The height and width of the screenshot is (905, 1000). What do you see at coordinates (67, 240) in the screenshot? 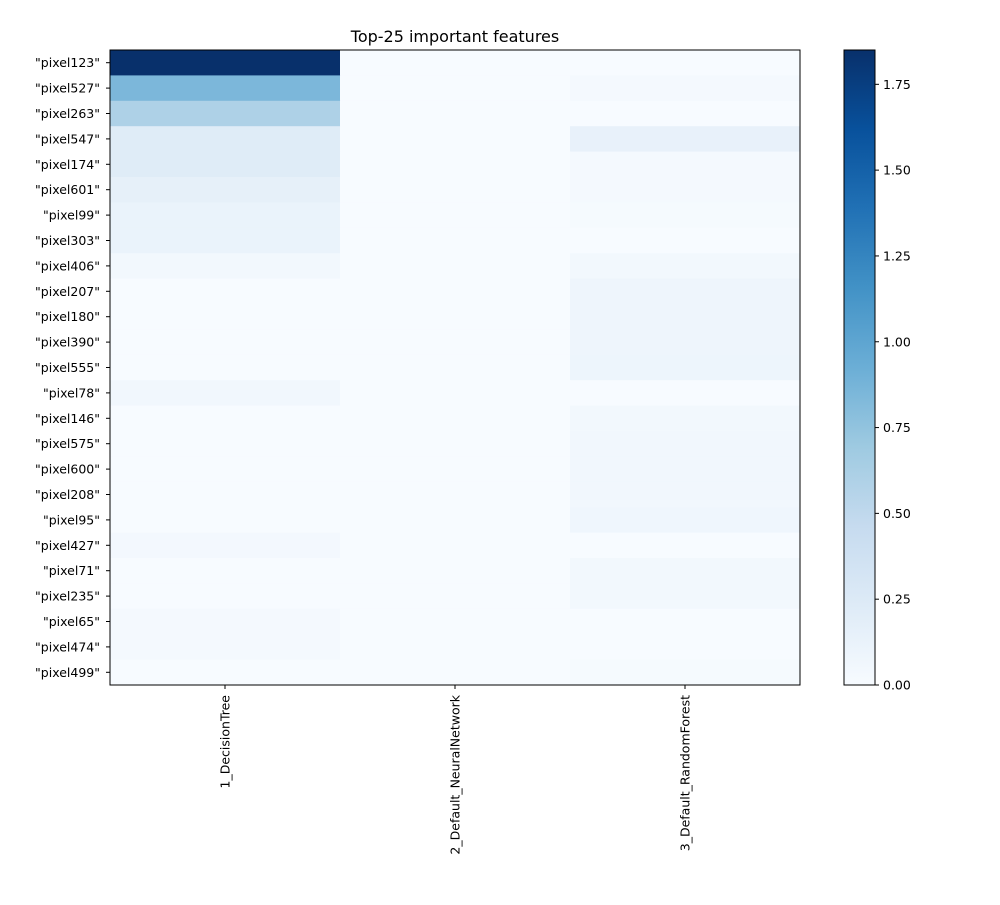
I see `y-tick-label: "pixel303"` at bounding box center [67, 240].